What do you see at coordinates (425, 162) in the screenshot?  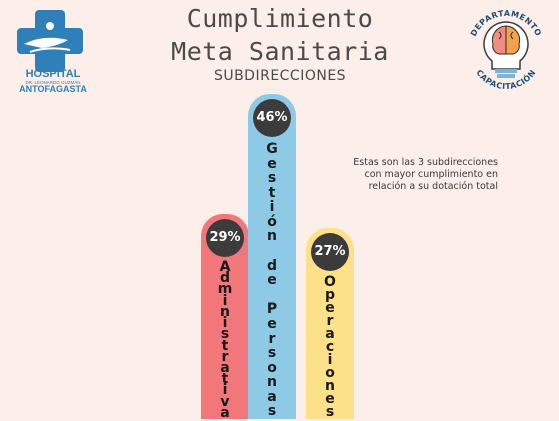 I see `note-line-1: Estas son las 3 subdirecciones` at bounding box center [425, 162].